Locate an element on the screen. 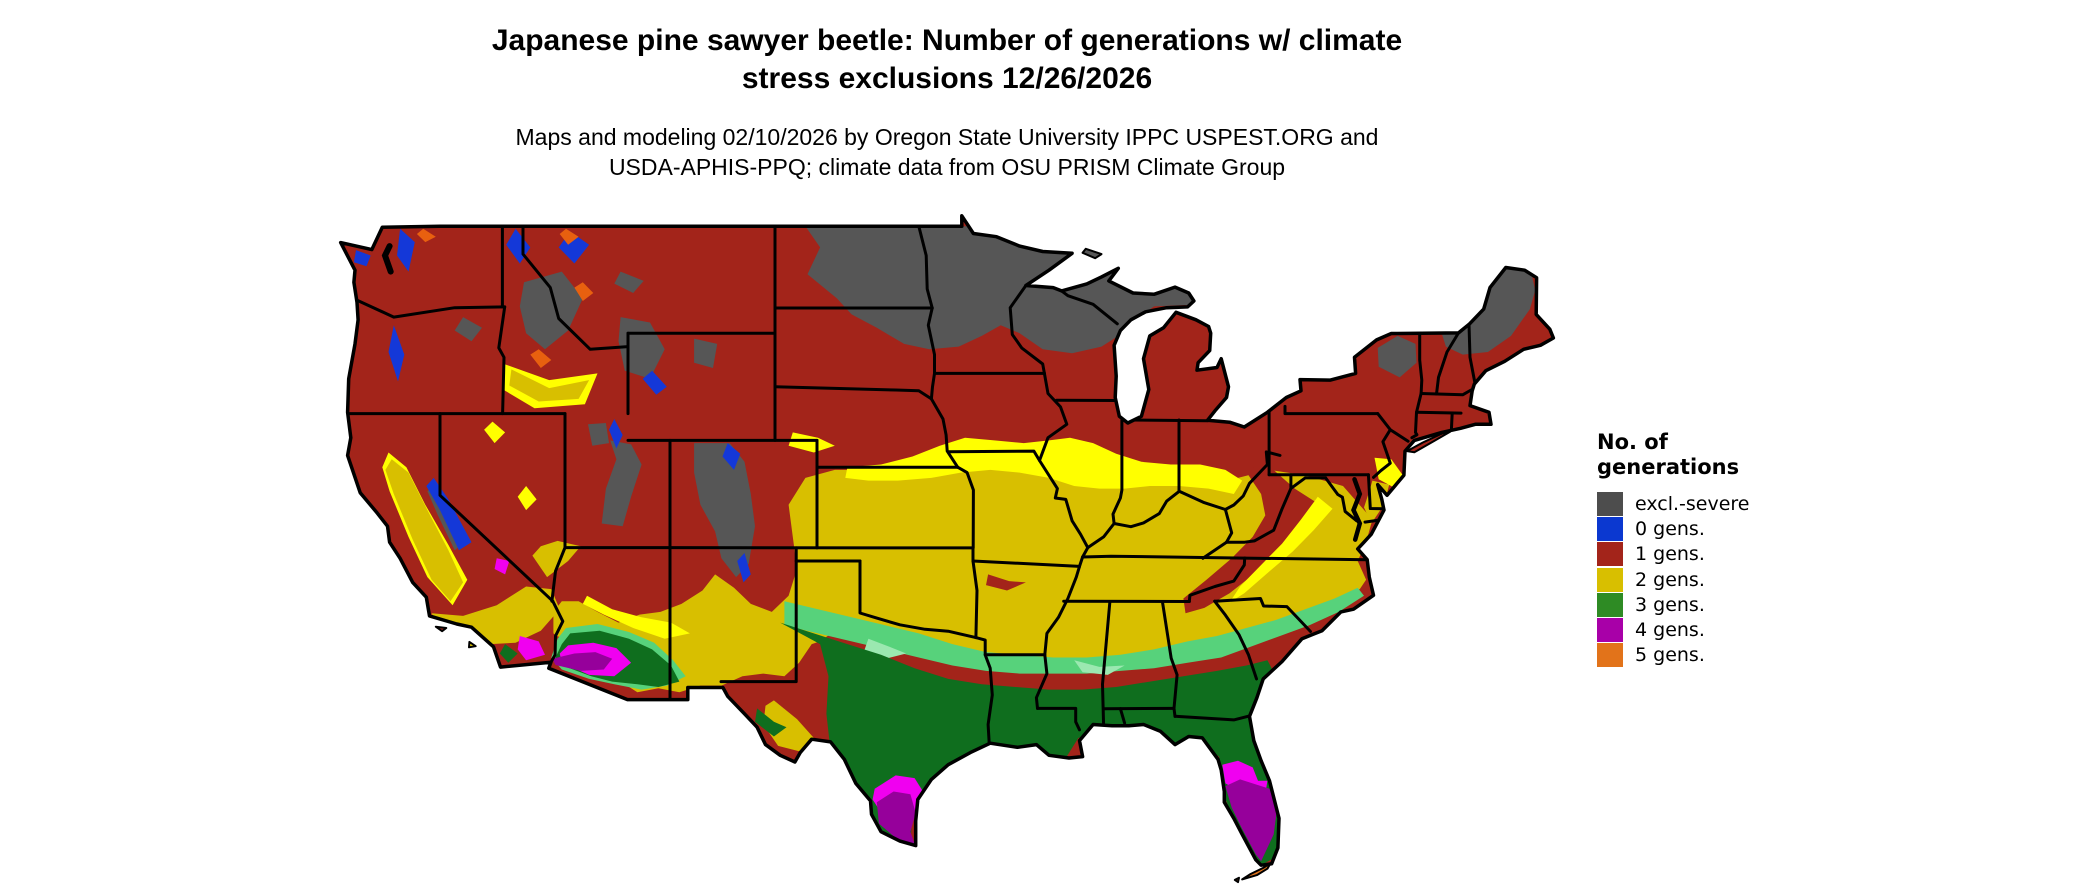 The height and width of the screenshot is (892, 2100). region-mint-ms-al is located at coordinates (1099, 667).